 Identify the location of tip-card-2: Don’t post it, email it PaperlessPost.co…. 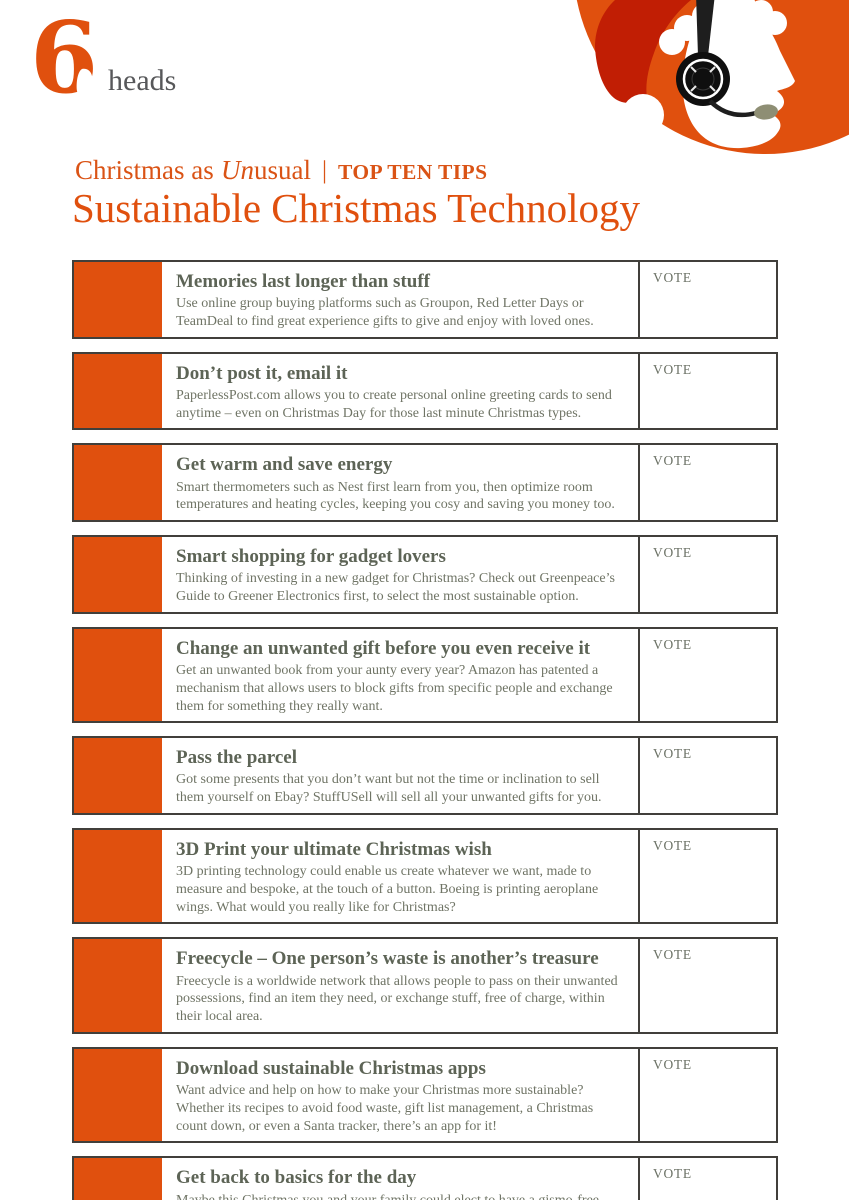
(425, 391).